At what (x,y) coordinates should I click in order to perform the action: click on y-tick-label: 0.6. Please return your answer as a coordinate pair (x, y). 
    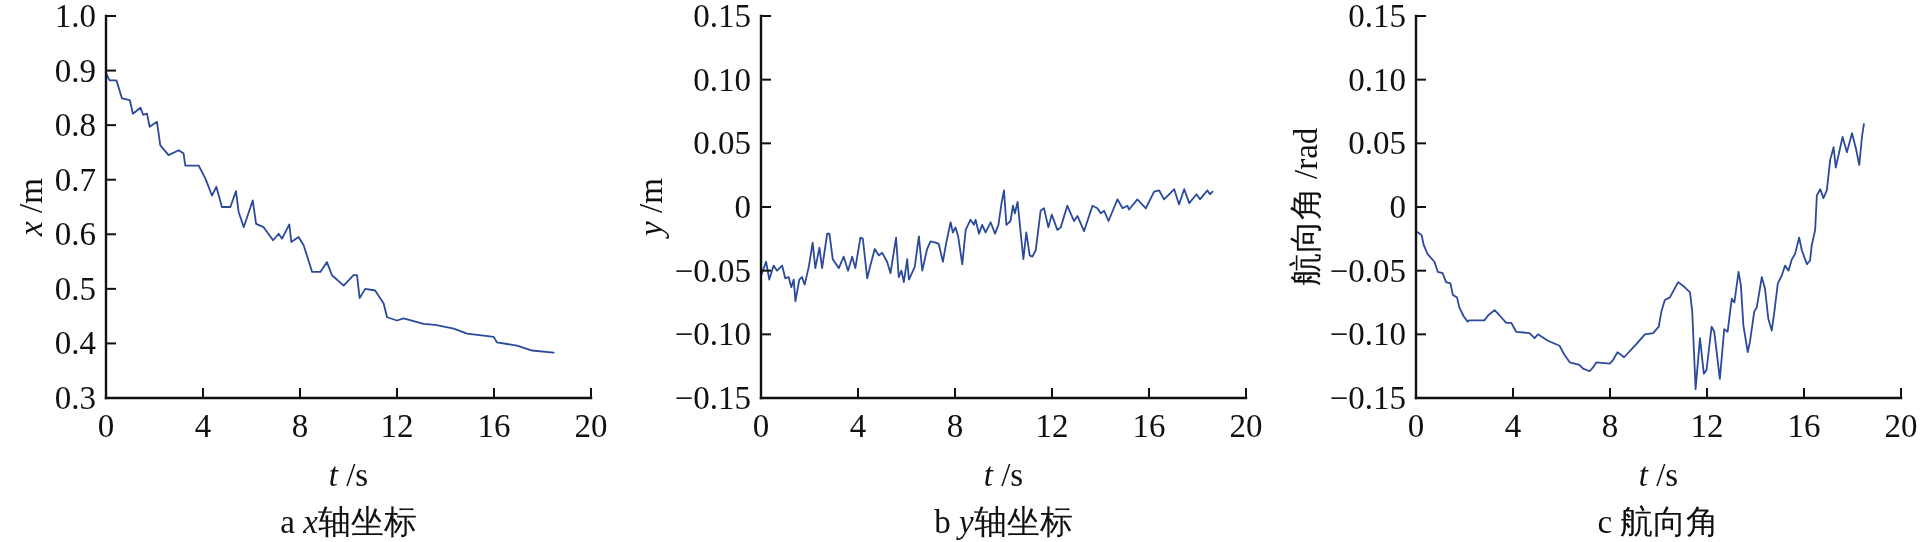
    Looking at the image, I should click on (75, 234).